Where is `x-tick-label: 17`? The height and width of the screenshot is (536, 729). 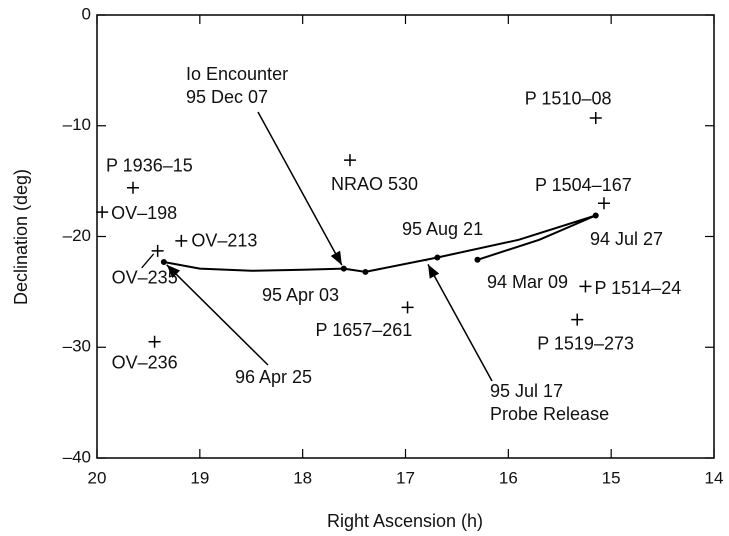
x-tick-label: 17 is located at coordinates (405, 477).